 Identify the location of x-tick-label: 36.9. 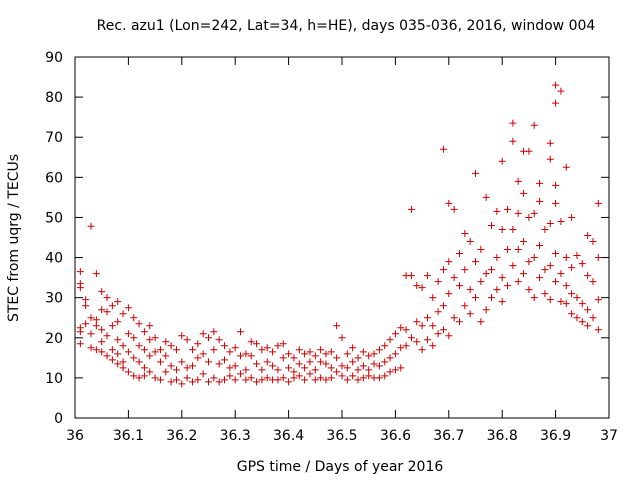
(555, 436).